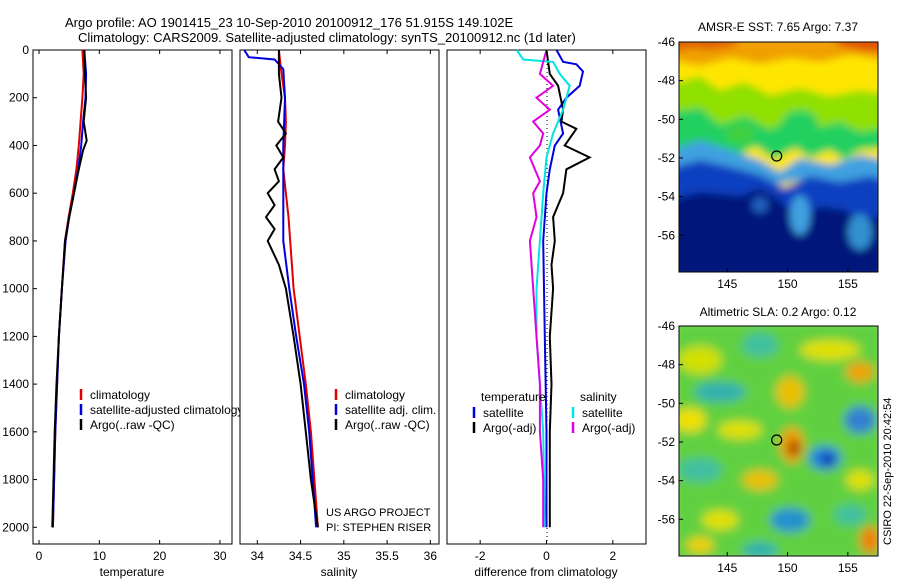 This screenshot has width=900, height=580. I want to click on difference-xtick-label: -2, so click(480, 556).